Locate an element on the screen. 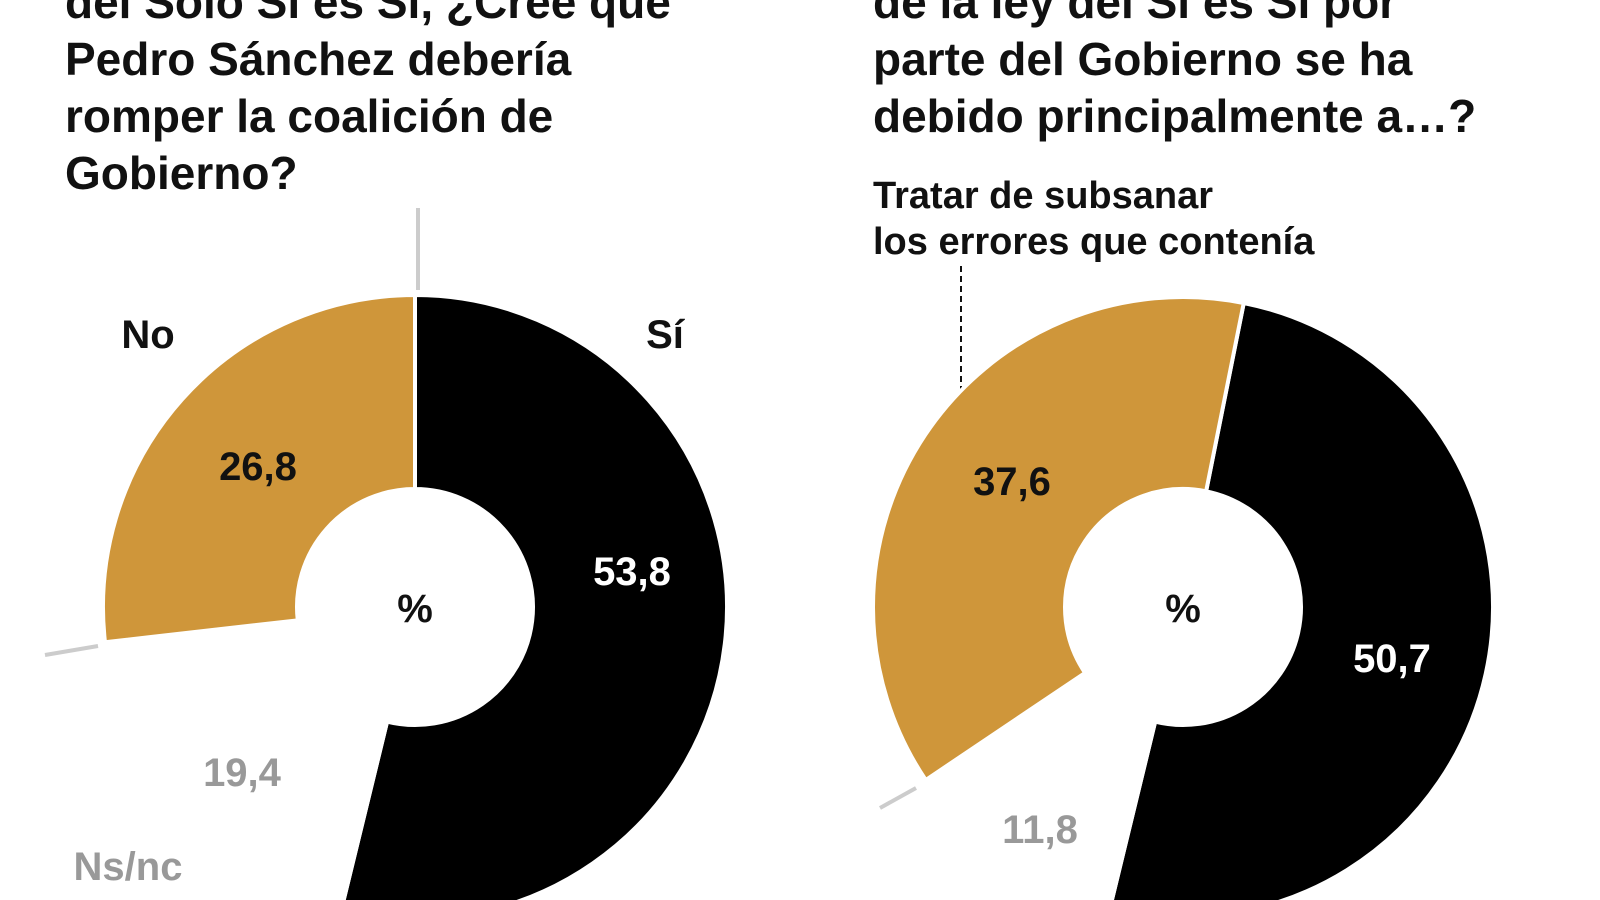 Image resolution: width=1600 pixels, height=900 pixels. right-title-line: parte del Gobierno se ha is located at coordinates (1143, 59).